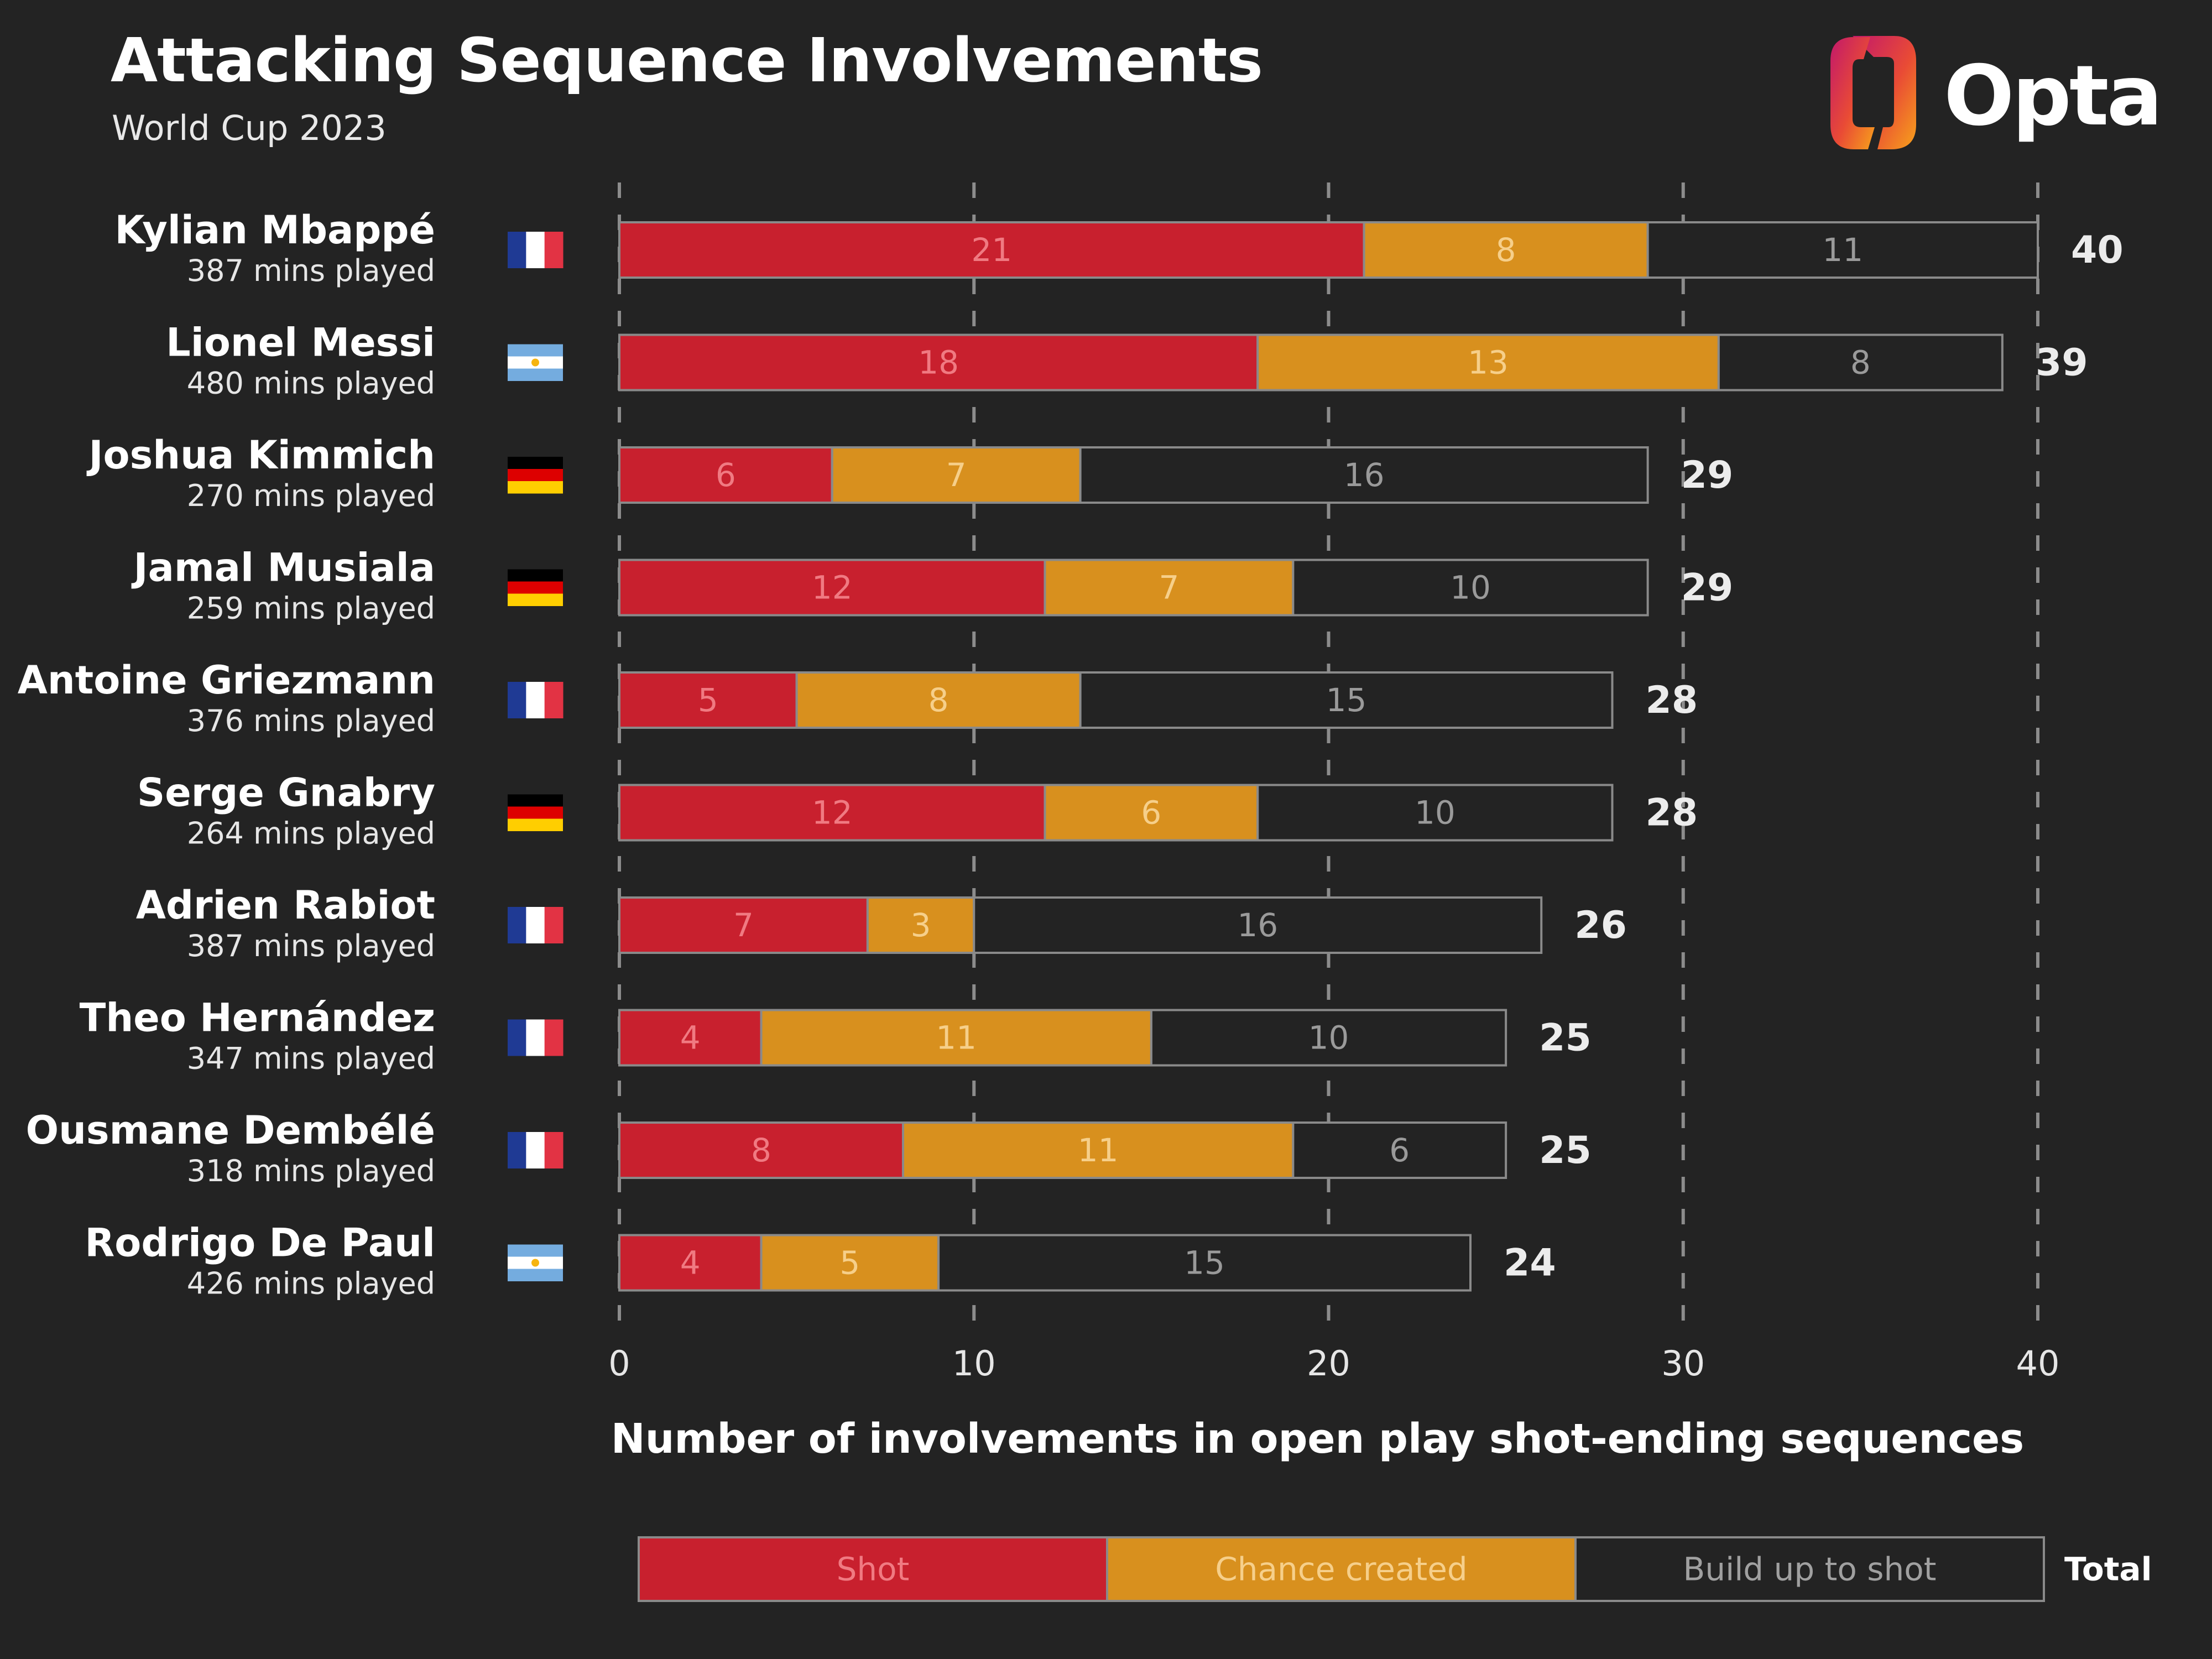  What do you see at coordinates (311, 1058) in the screenshot?
I see `player-minutes: 347 mins played` at bounding box center [311, 1058].